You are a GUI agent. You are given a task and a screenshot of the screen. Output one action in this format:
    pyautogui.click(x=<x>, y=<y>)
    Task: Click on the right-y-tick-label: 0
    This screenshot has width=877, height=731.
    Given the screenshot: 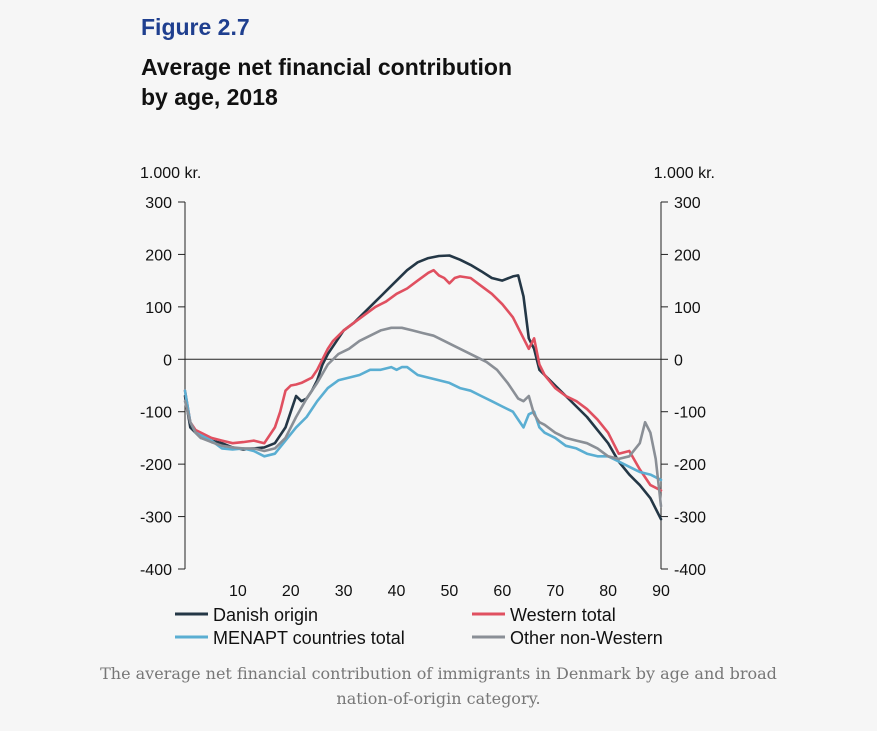 What is the action you would take?
    pyautogui.click(x=678, y=360)
    